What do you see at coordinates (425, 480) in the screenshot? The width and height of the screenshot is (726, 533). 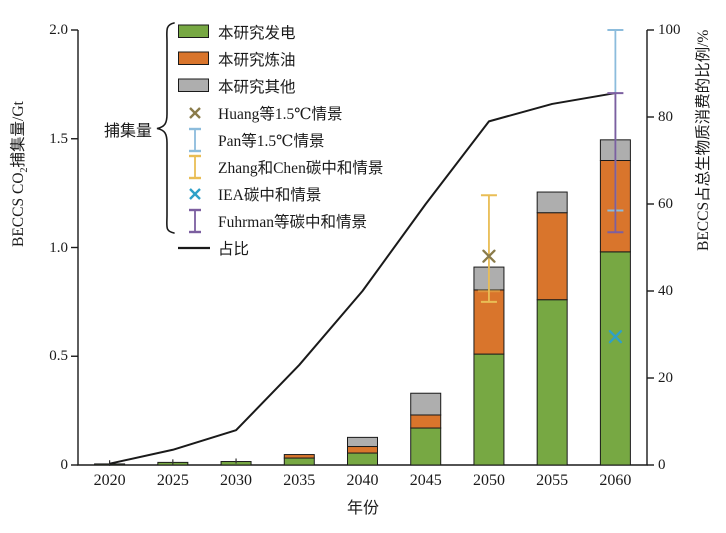 I see `x-tick-label: 2045` at bounding box center [425, 480].